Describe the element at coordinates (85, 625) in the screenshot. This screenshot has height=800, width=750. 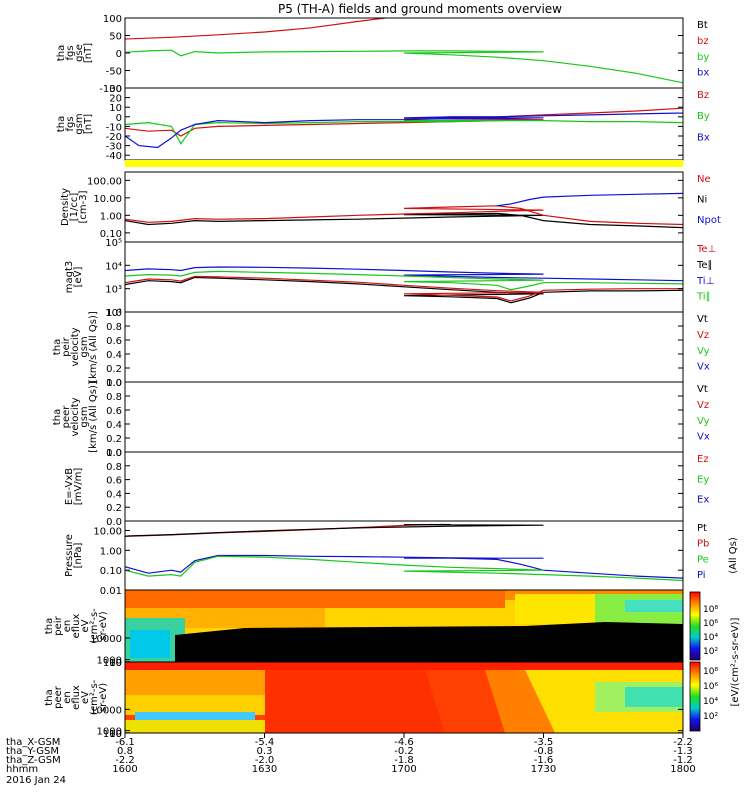
I see `y-axis-label-line: eV` at that location.